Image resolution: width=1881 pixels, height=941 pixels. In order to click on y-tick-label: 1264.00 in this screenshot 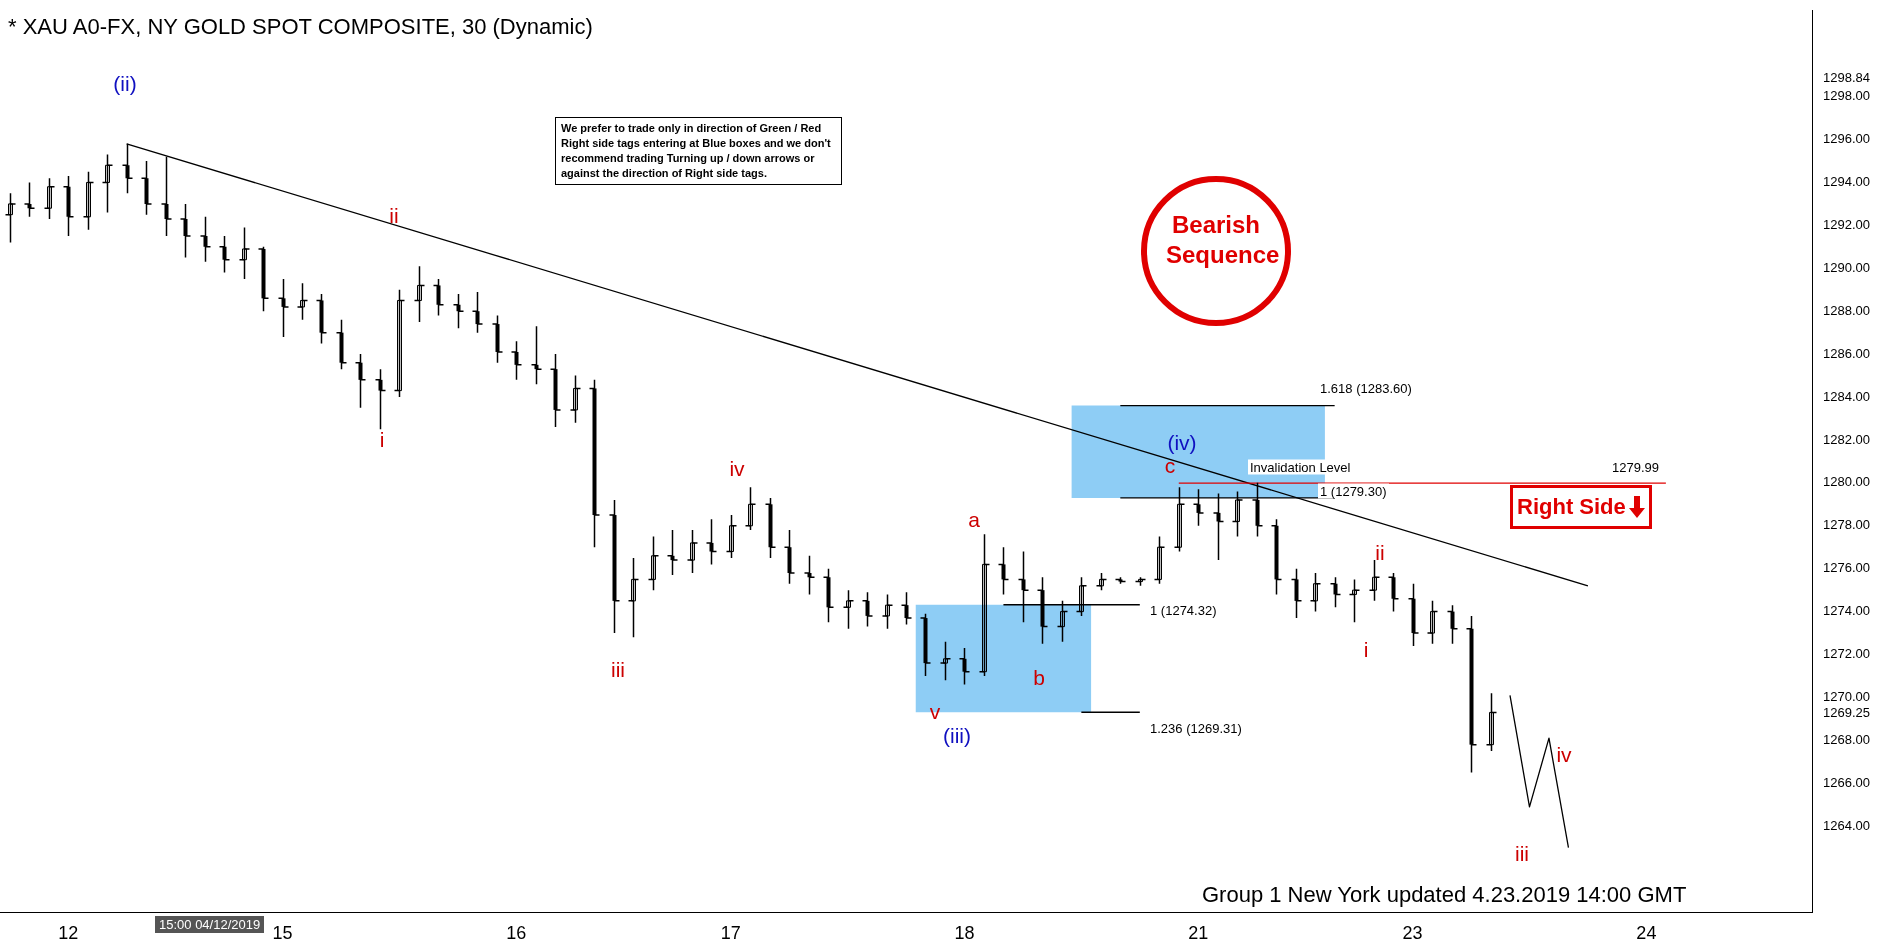, I will do `click(1846, 825)`.